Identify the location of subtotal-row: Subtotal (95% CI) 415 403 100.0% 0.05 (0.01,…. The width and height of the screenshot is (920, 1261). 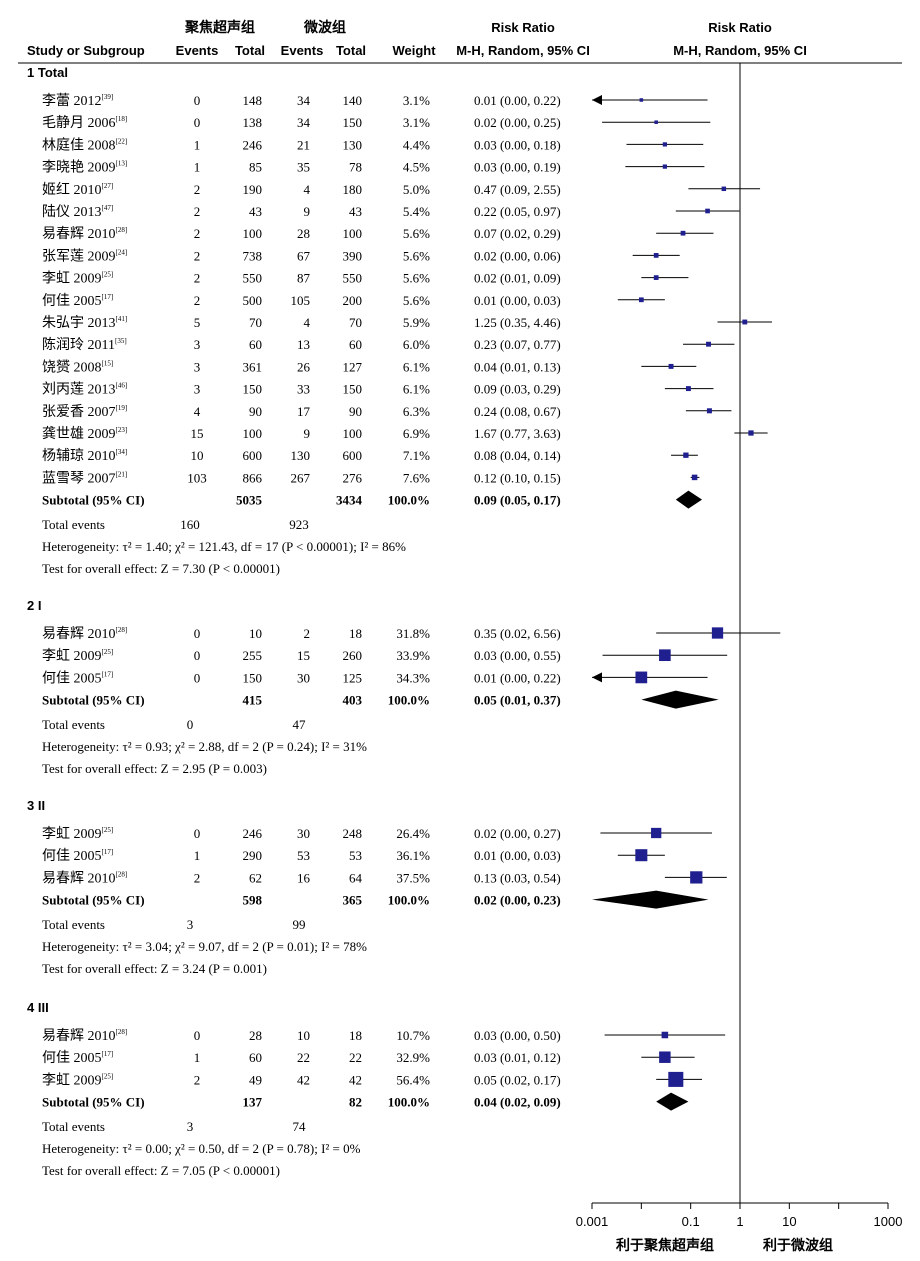
(301, 700).